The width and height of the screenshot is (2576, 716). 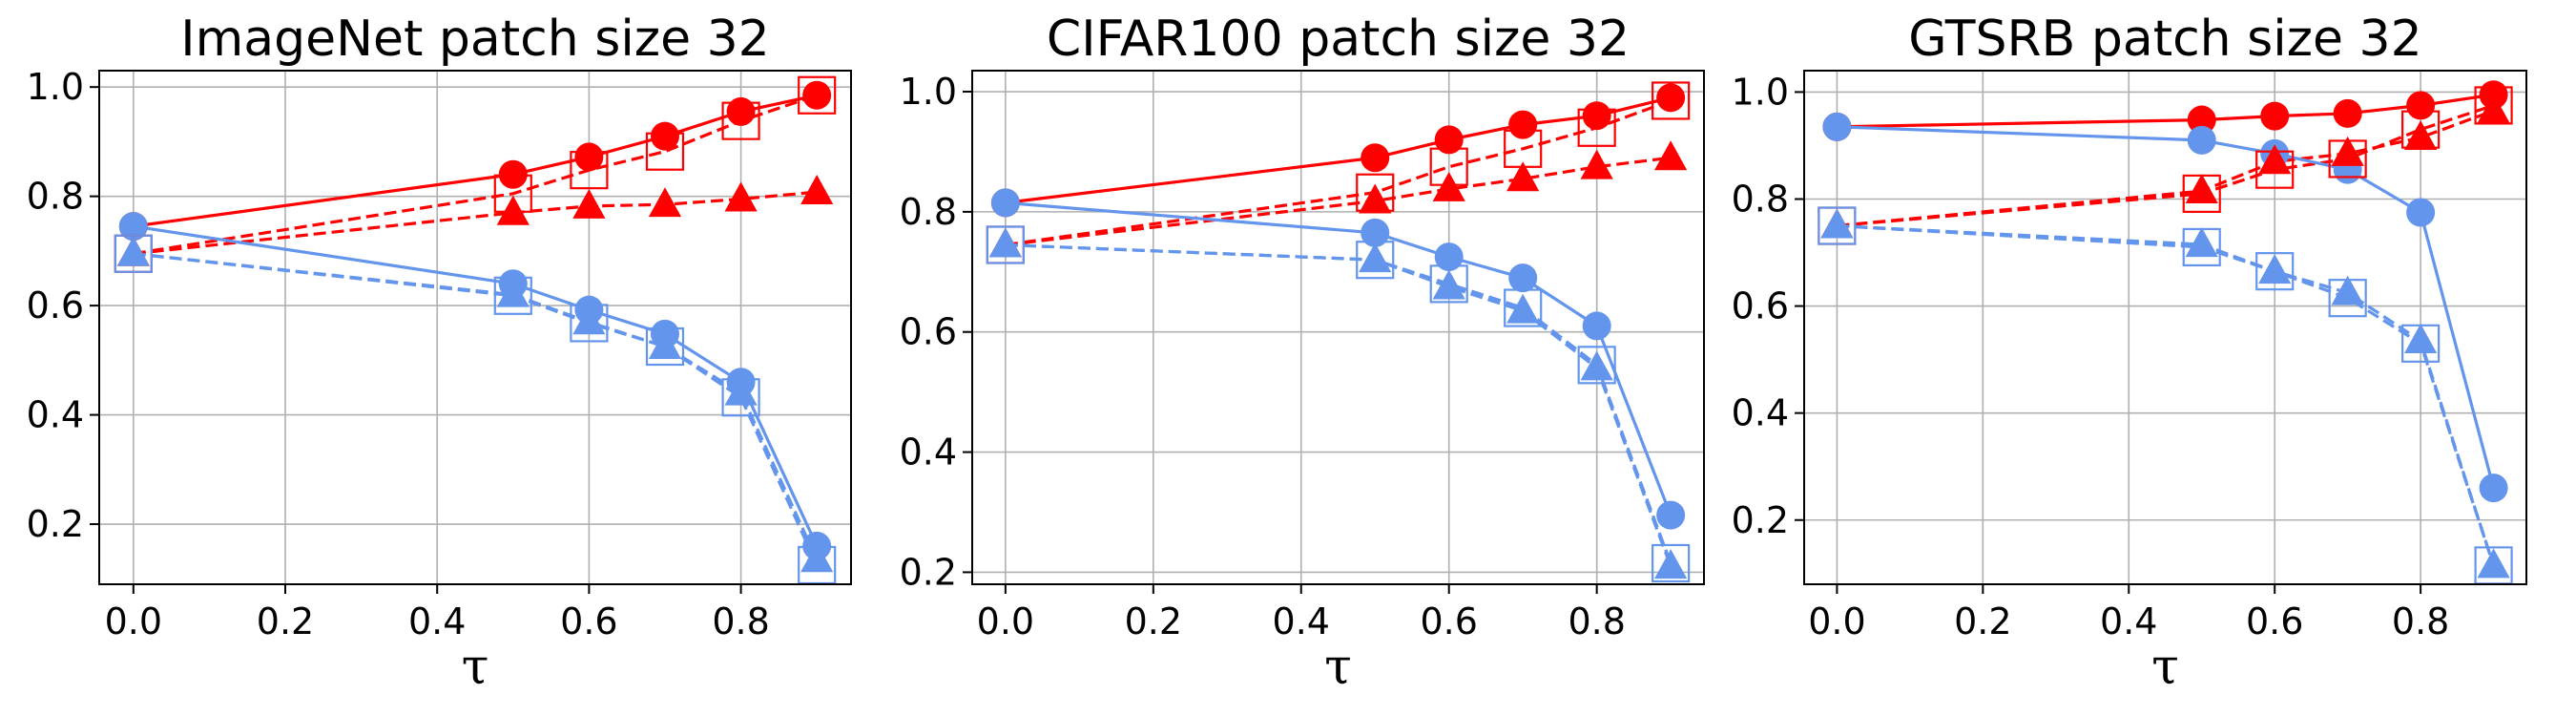 I want to click on x-tick-label: 0.2, so click(x=1982, y=621).